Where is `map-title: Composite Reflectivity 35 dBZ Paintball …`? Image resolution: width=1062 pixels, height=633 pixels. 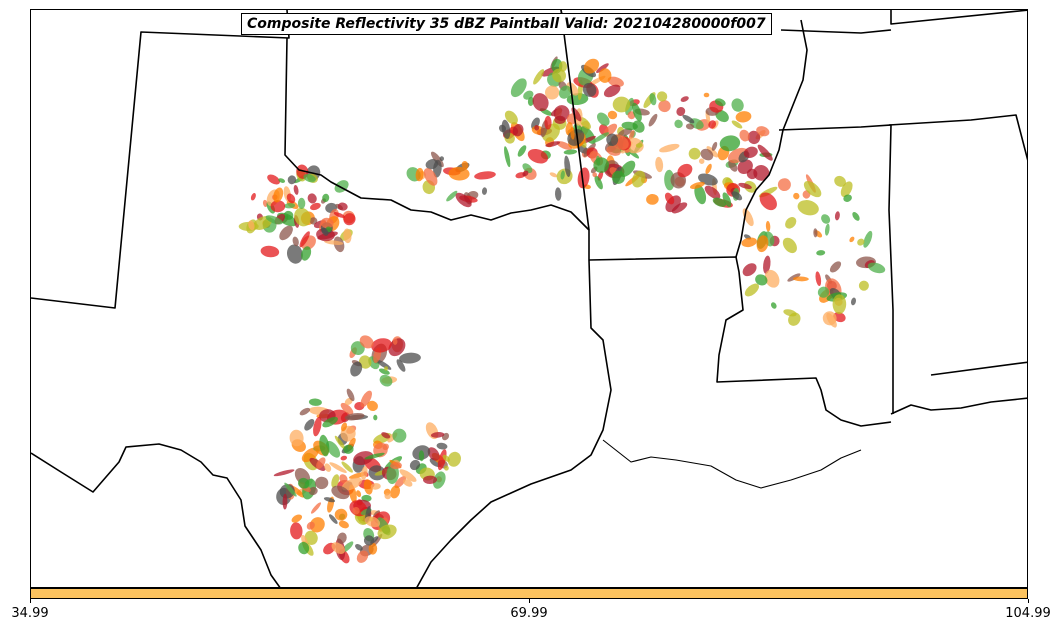 map-title: Composite Reflectivity 35 dBZ Paintball … is located at coordinates (506, 24).